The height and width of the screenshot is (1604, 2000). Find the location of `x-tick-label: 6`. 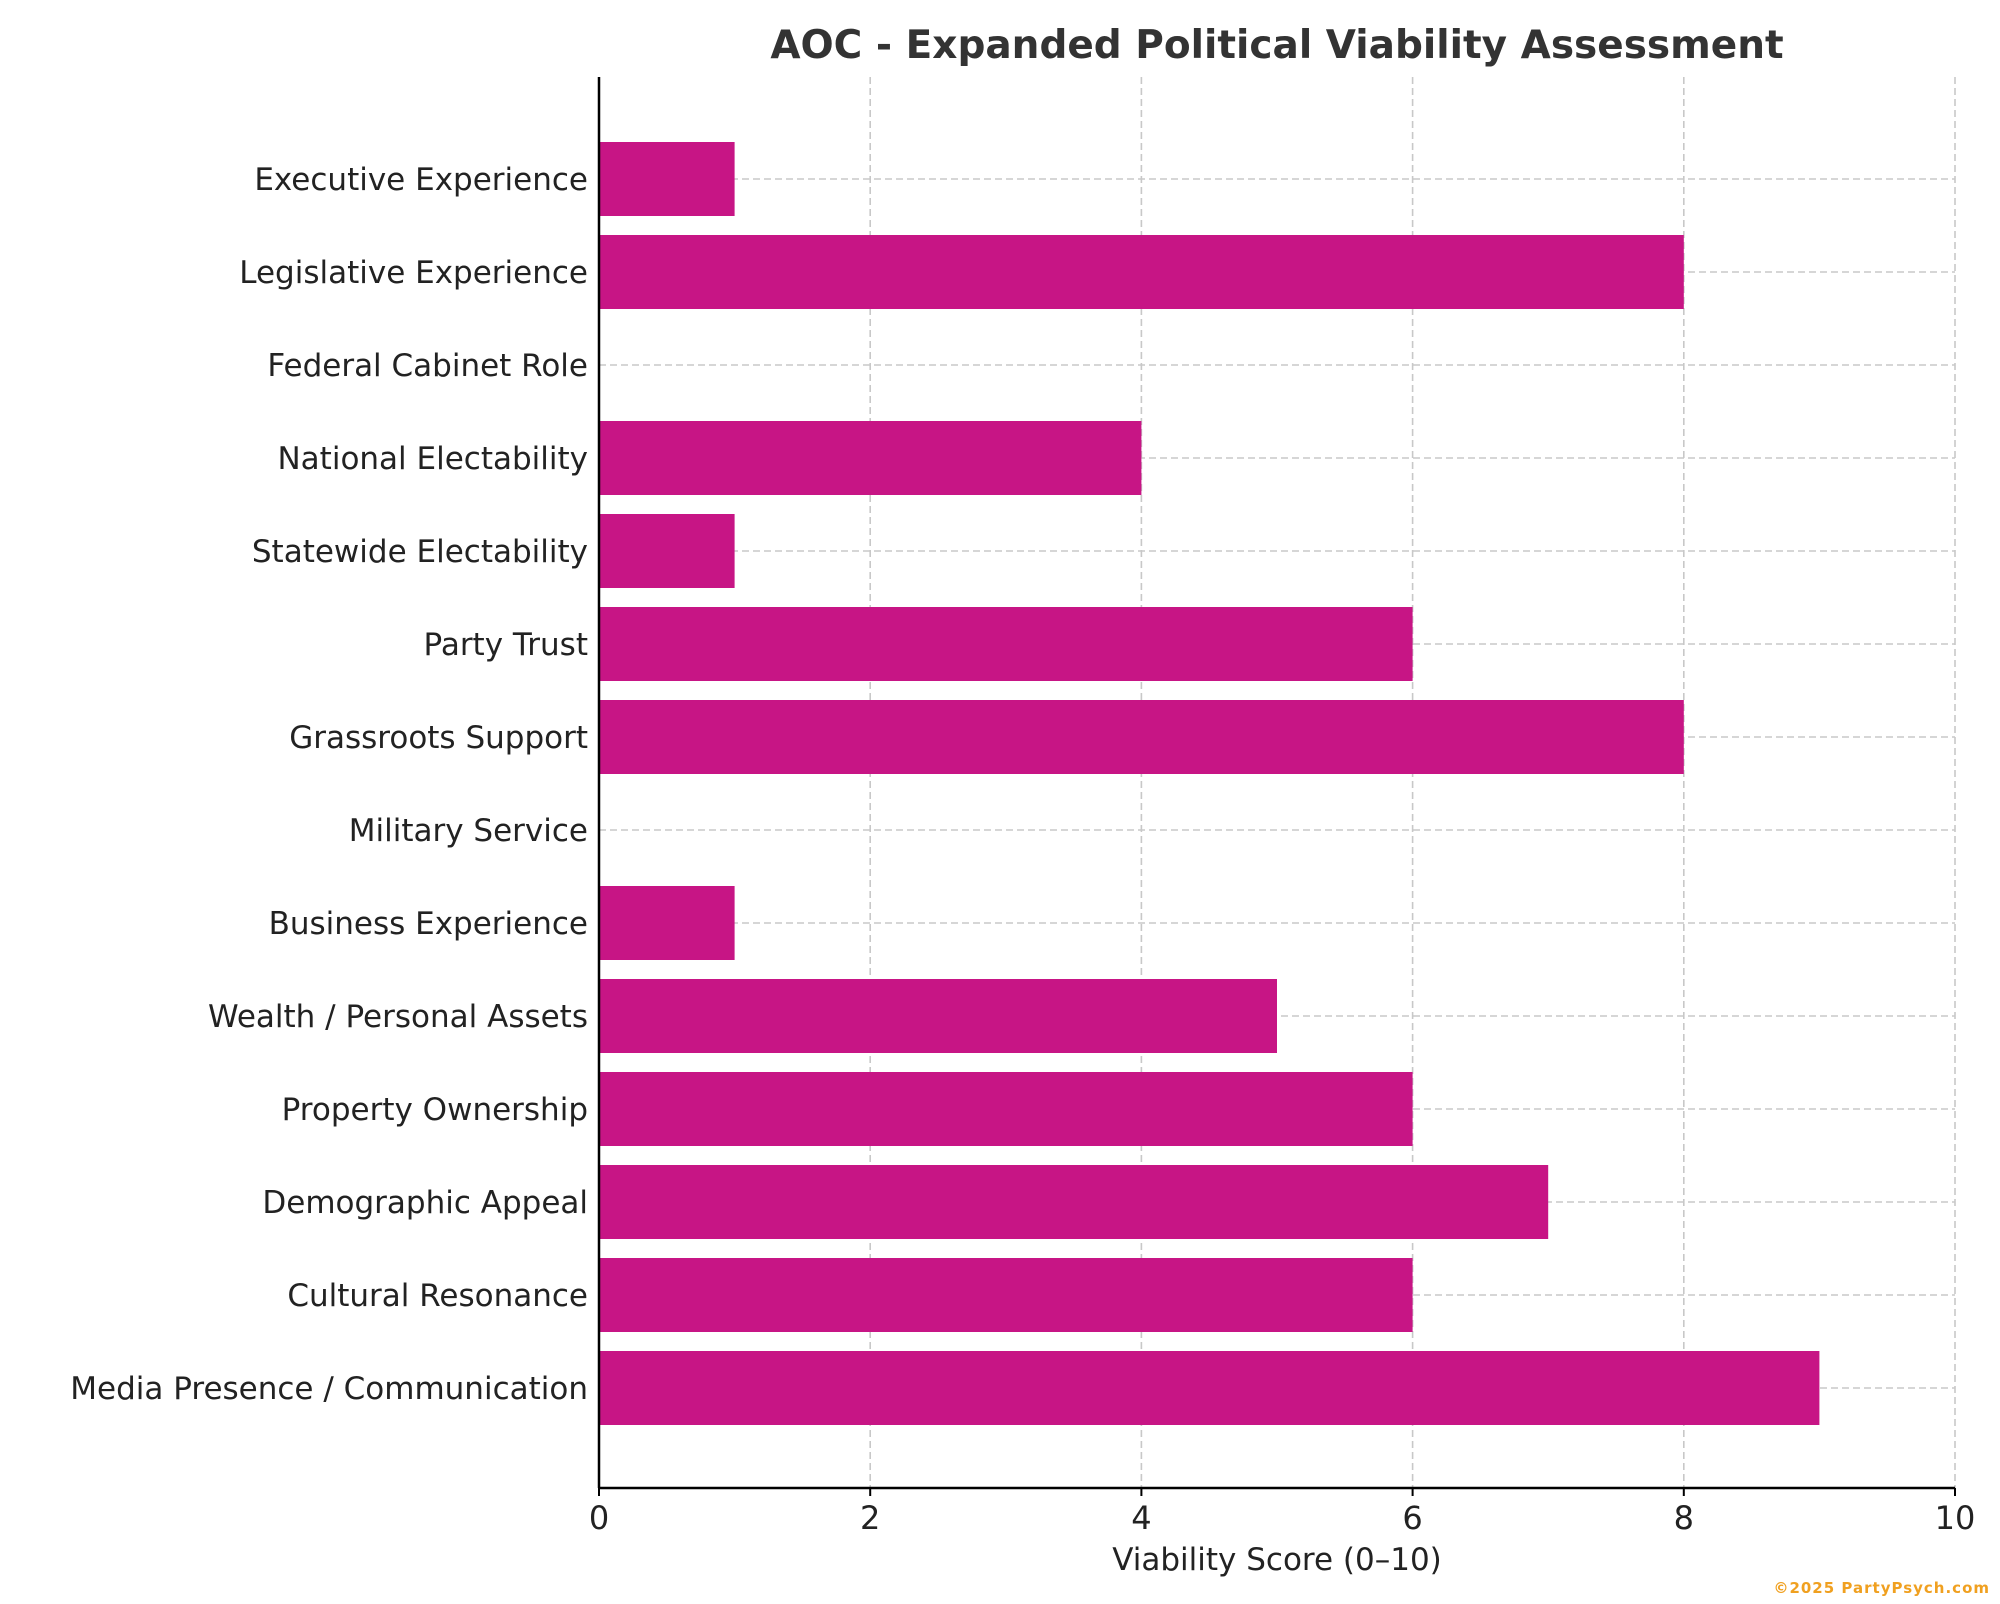

x-tick-label: 6 is located at coordinates (1412, 1518).